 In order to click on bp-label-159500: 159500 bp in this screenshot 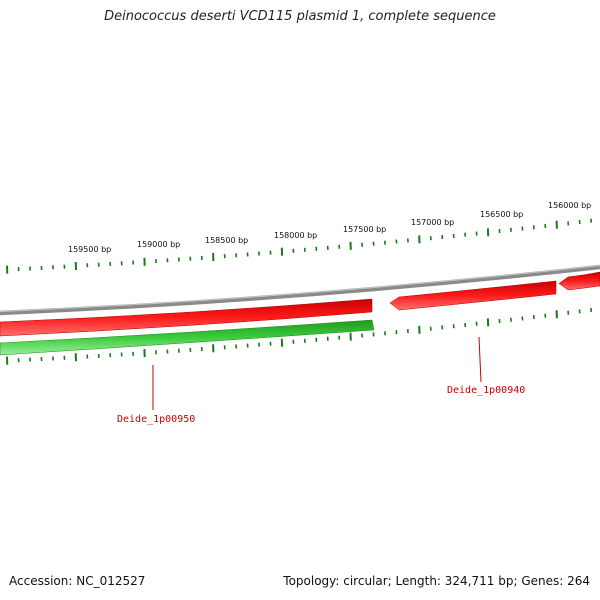, I will do `click(89, 249)`.